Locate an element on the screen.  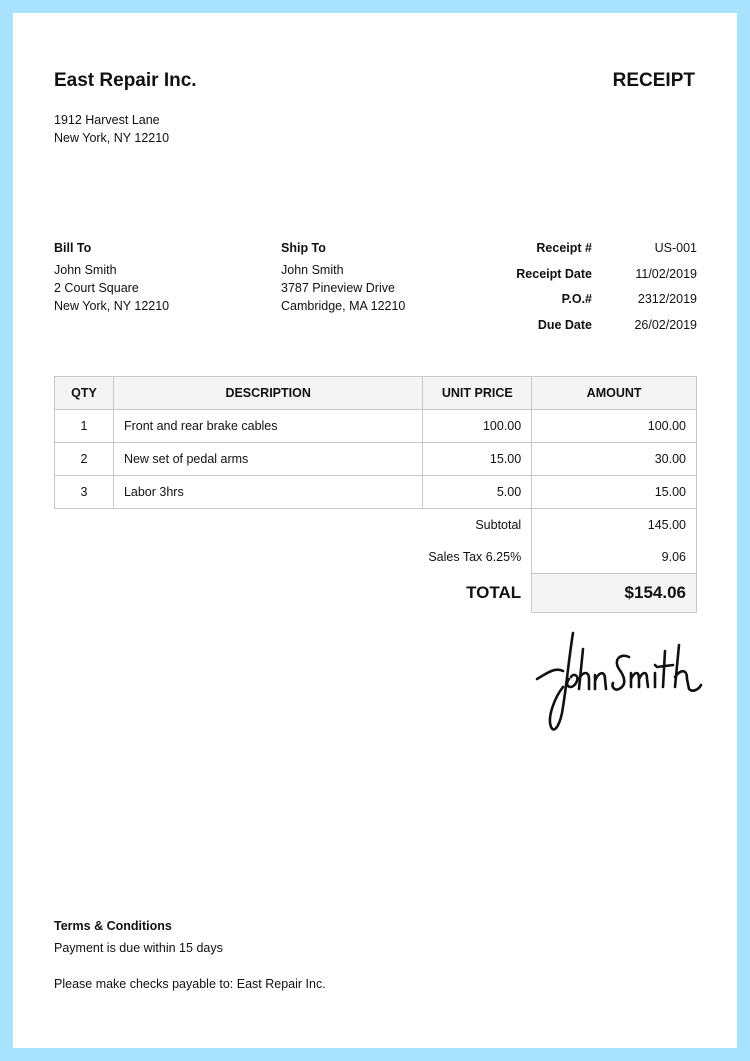
address-line: 1912 Harvest Lane is located at coordinates (107, 120).